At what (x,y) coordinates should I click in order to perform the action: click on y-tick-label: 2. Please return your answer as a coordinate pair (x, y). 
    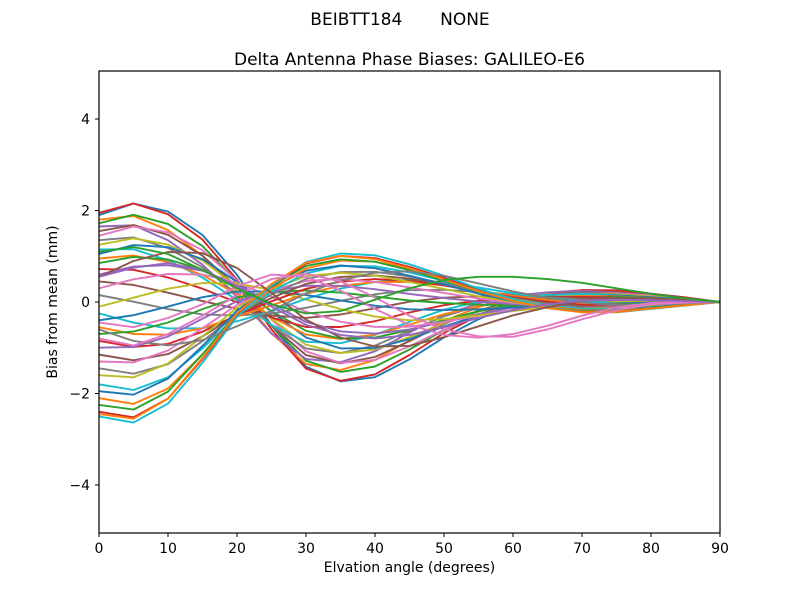
    Looking at the image, I should click on (85, 212).